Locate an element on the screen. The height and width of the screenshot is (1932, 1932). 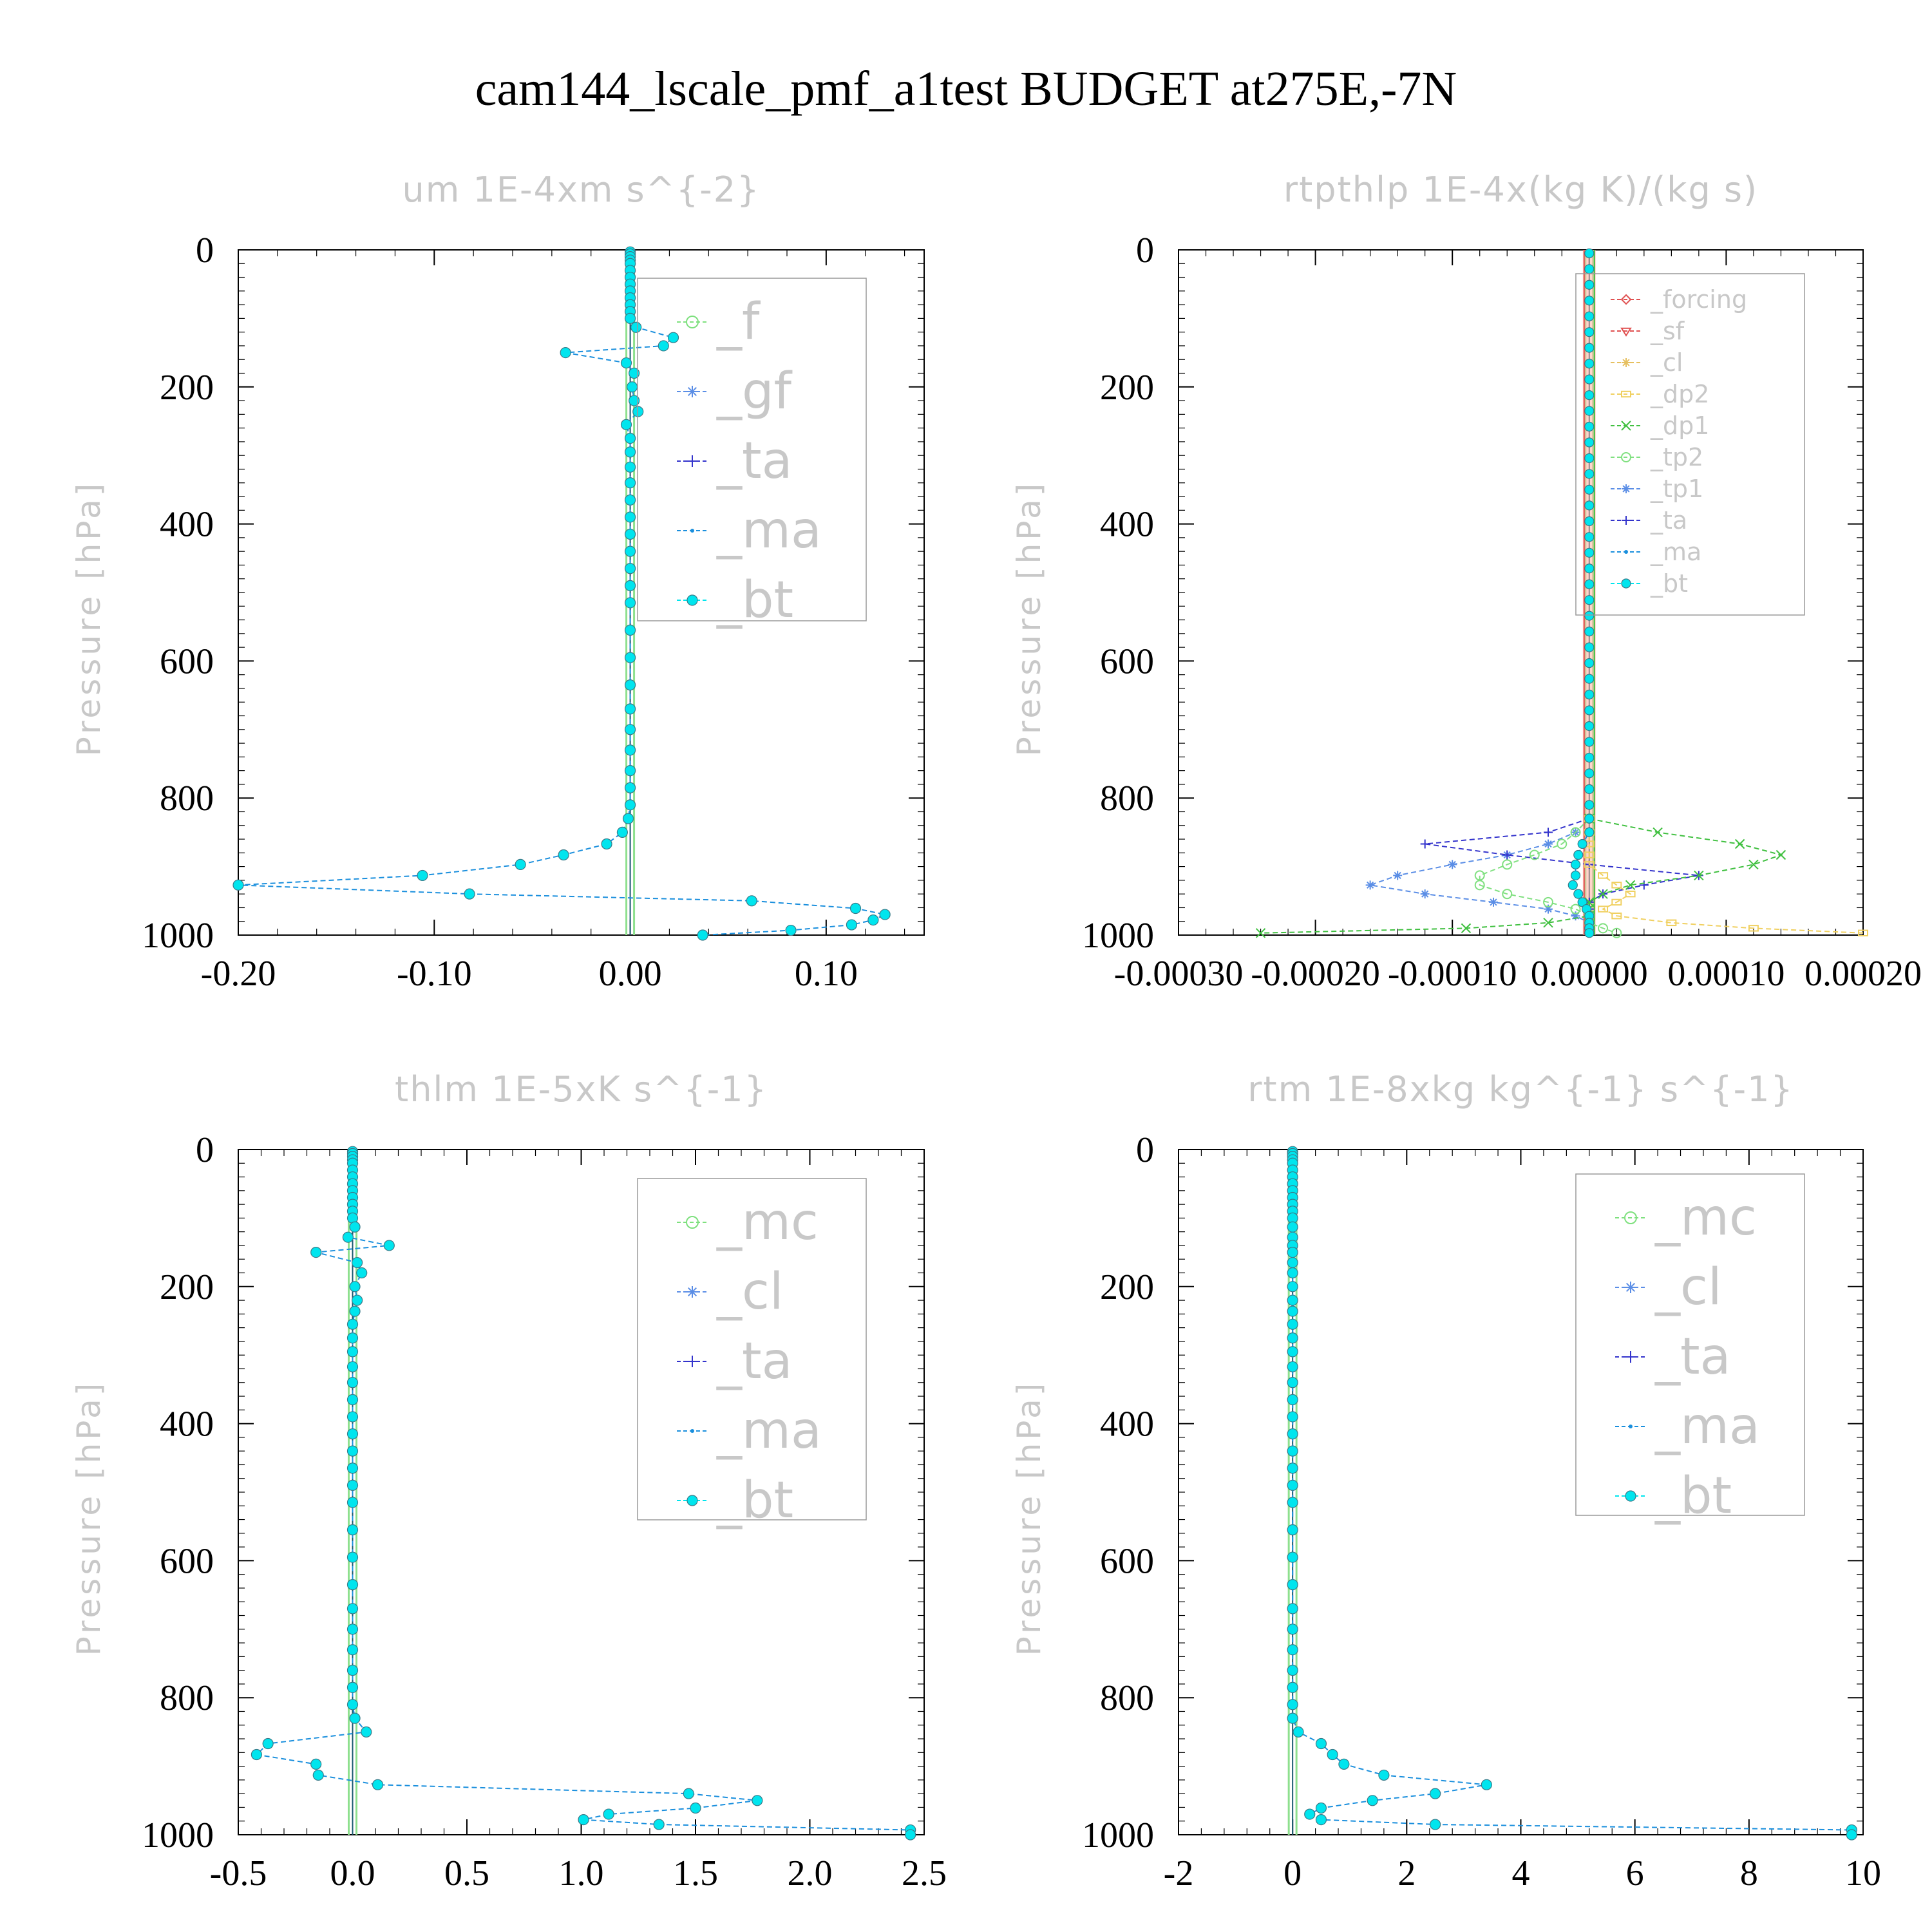
xtick-label: 2 is located at coordinates (1407, 1873).